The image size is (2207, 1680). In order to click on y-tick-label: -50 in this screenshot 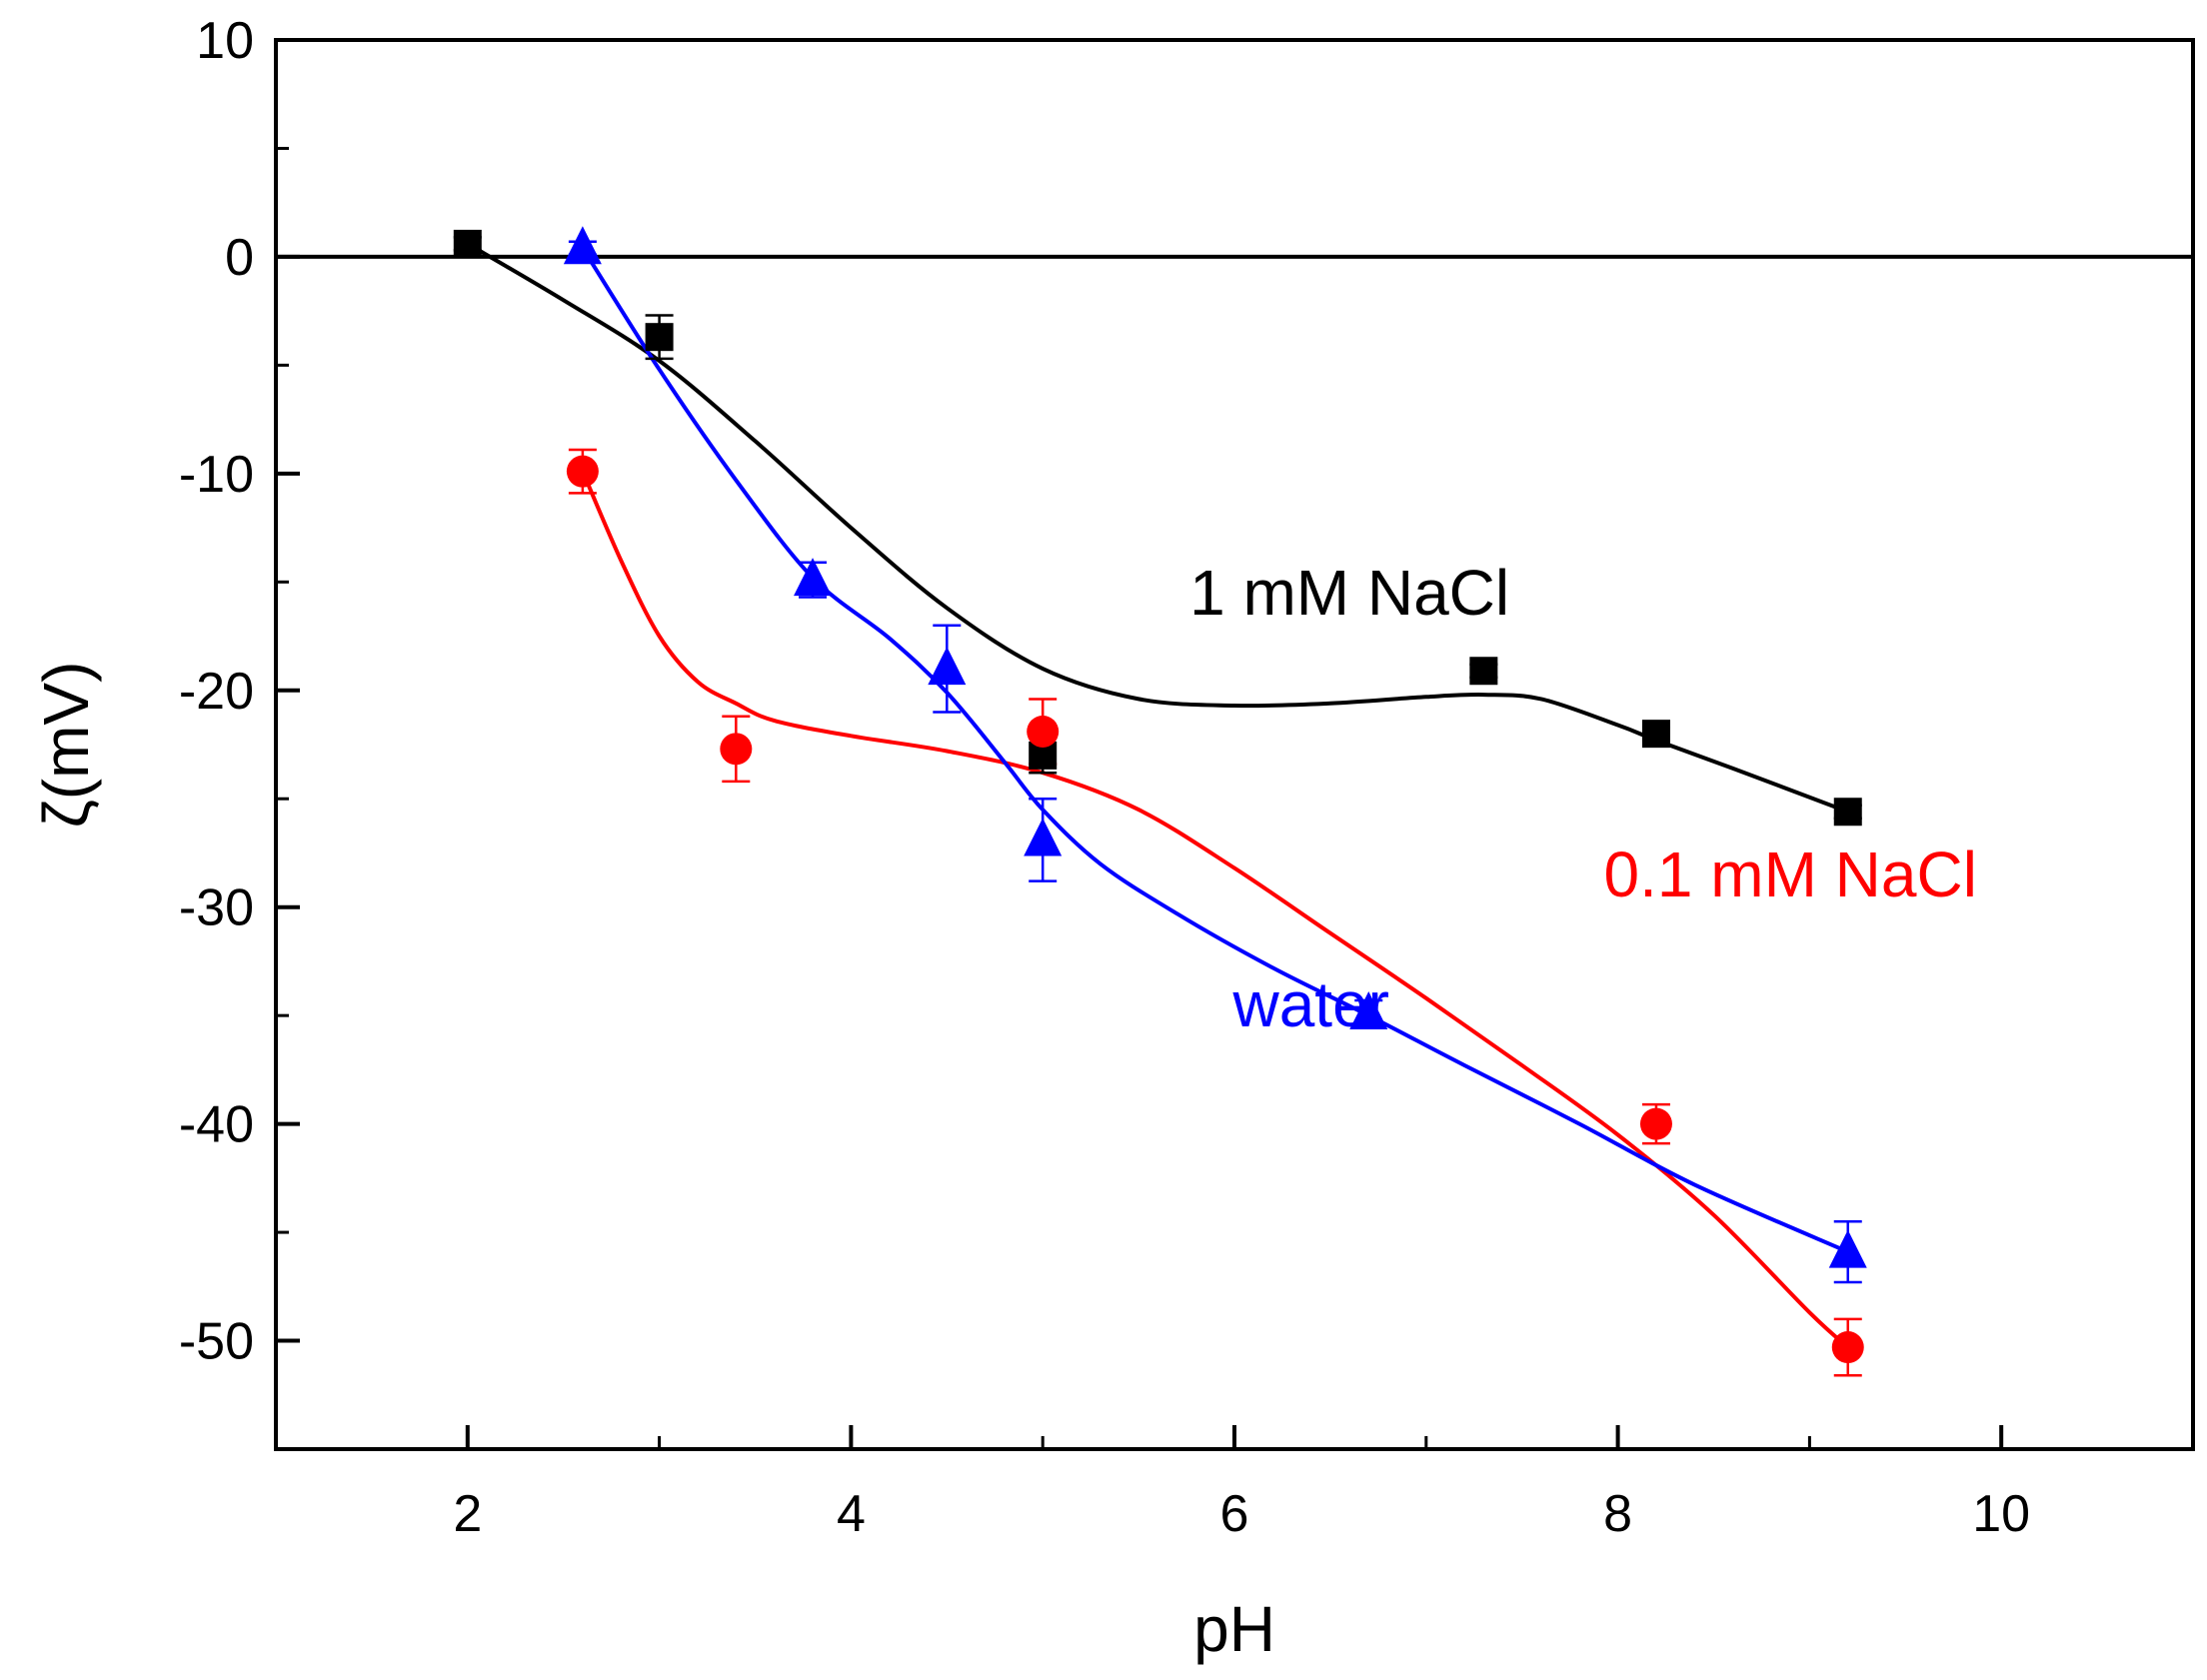, I will do `click(216, 1342)`.